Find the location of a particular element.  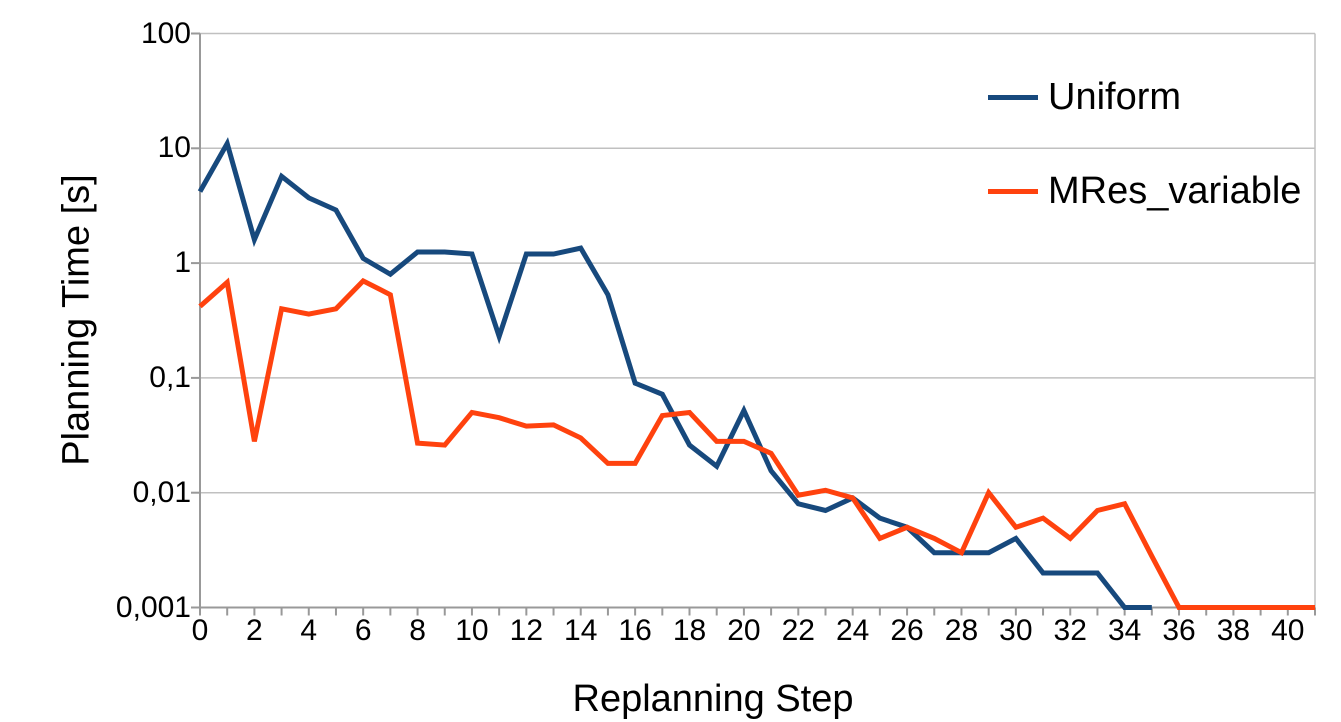

x-tick-label: 2 is located at coordinates (254, 630).